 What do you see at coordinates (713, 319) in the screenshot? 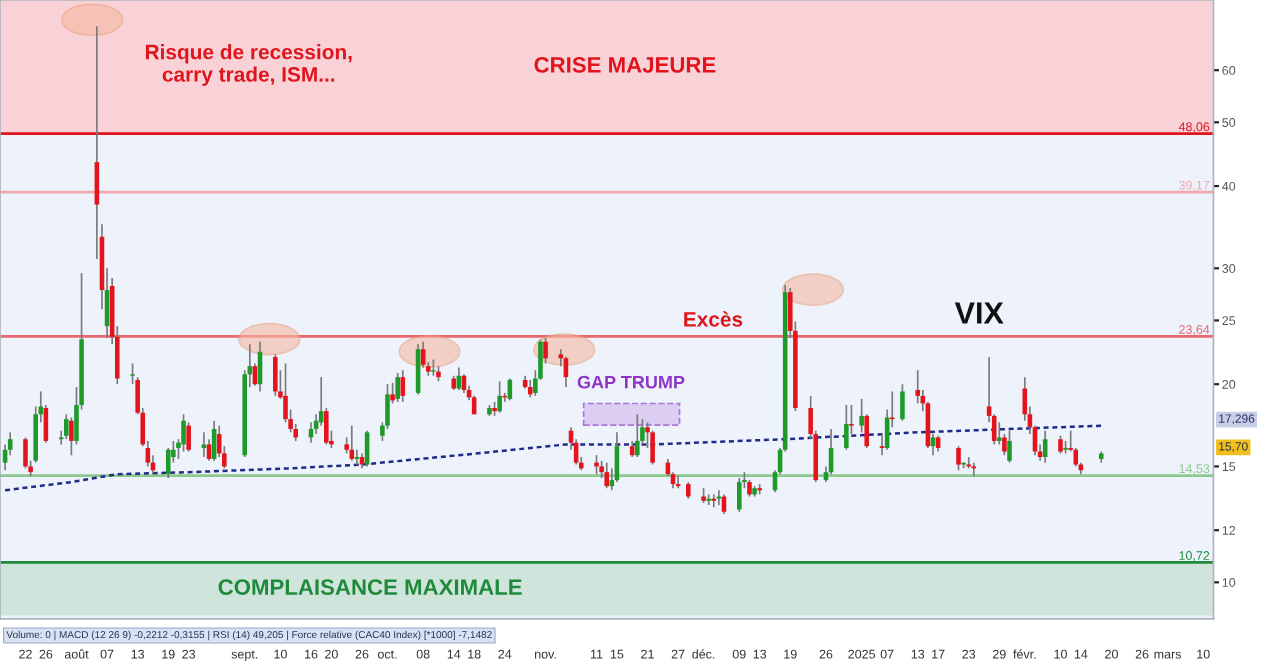
I see `annotation: Excès` at bounding box center [713, 319].